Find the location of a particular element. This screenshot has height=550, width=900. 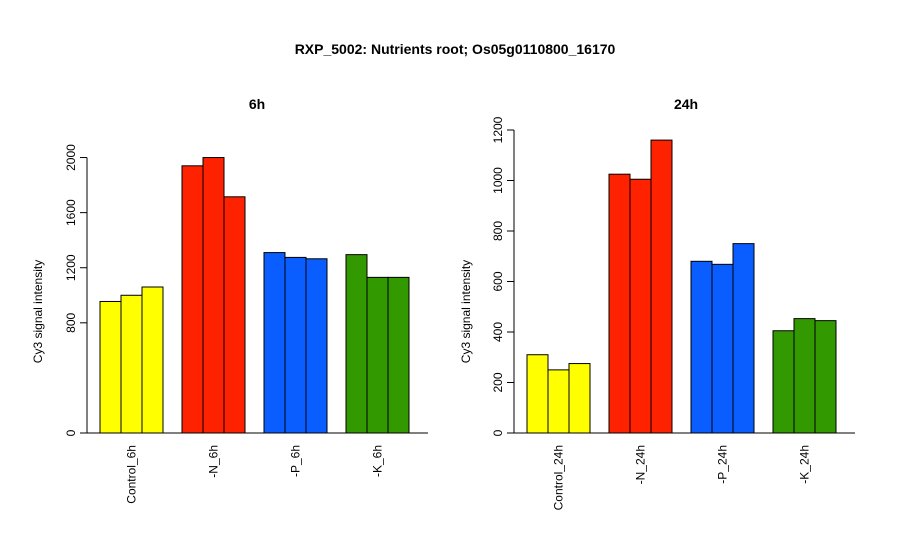

y-tick-label: 2000 is located at coordinates (71, 157).